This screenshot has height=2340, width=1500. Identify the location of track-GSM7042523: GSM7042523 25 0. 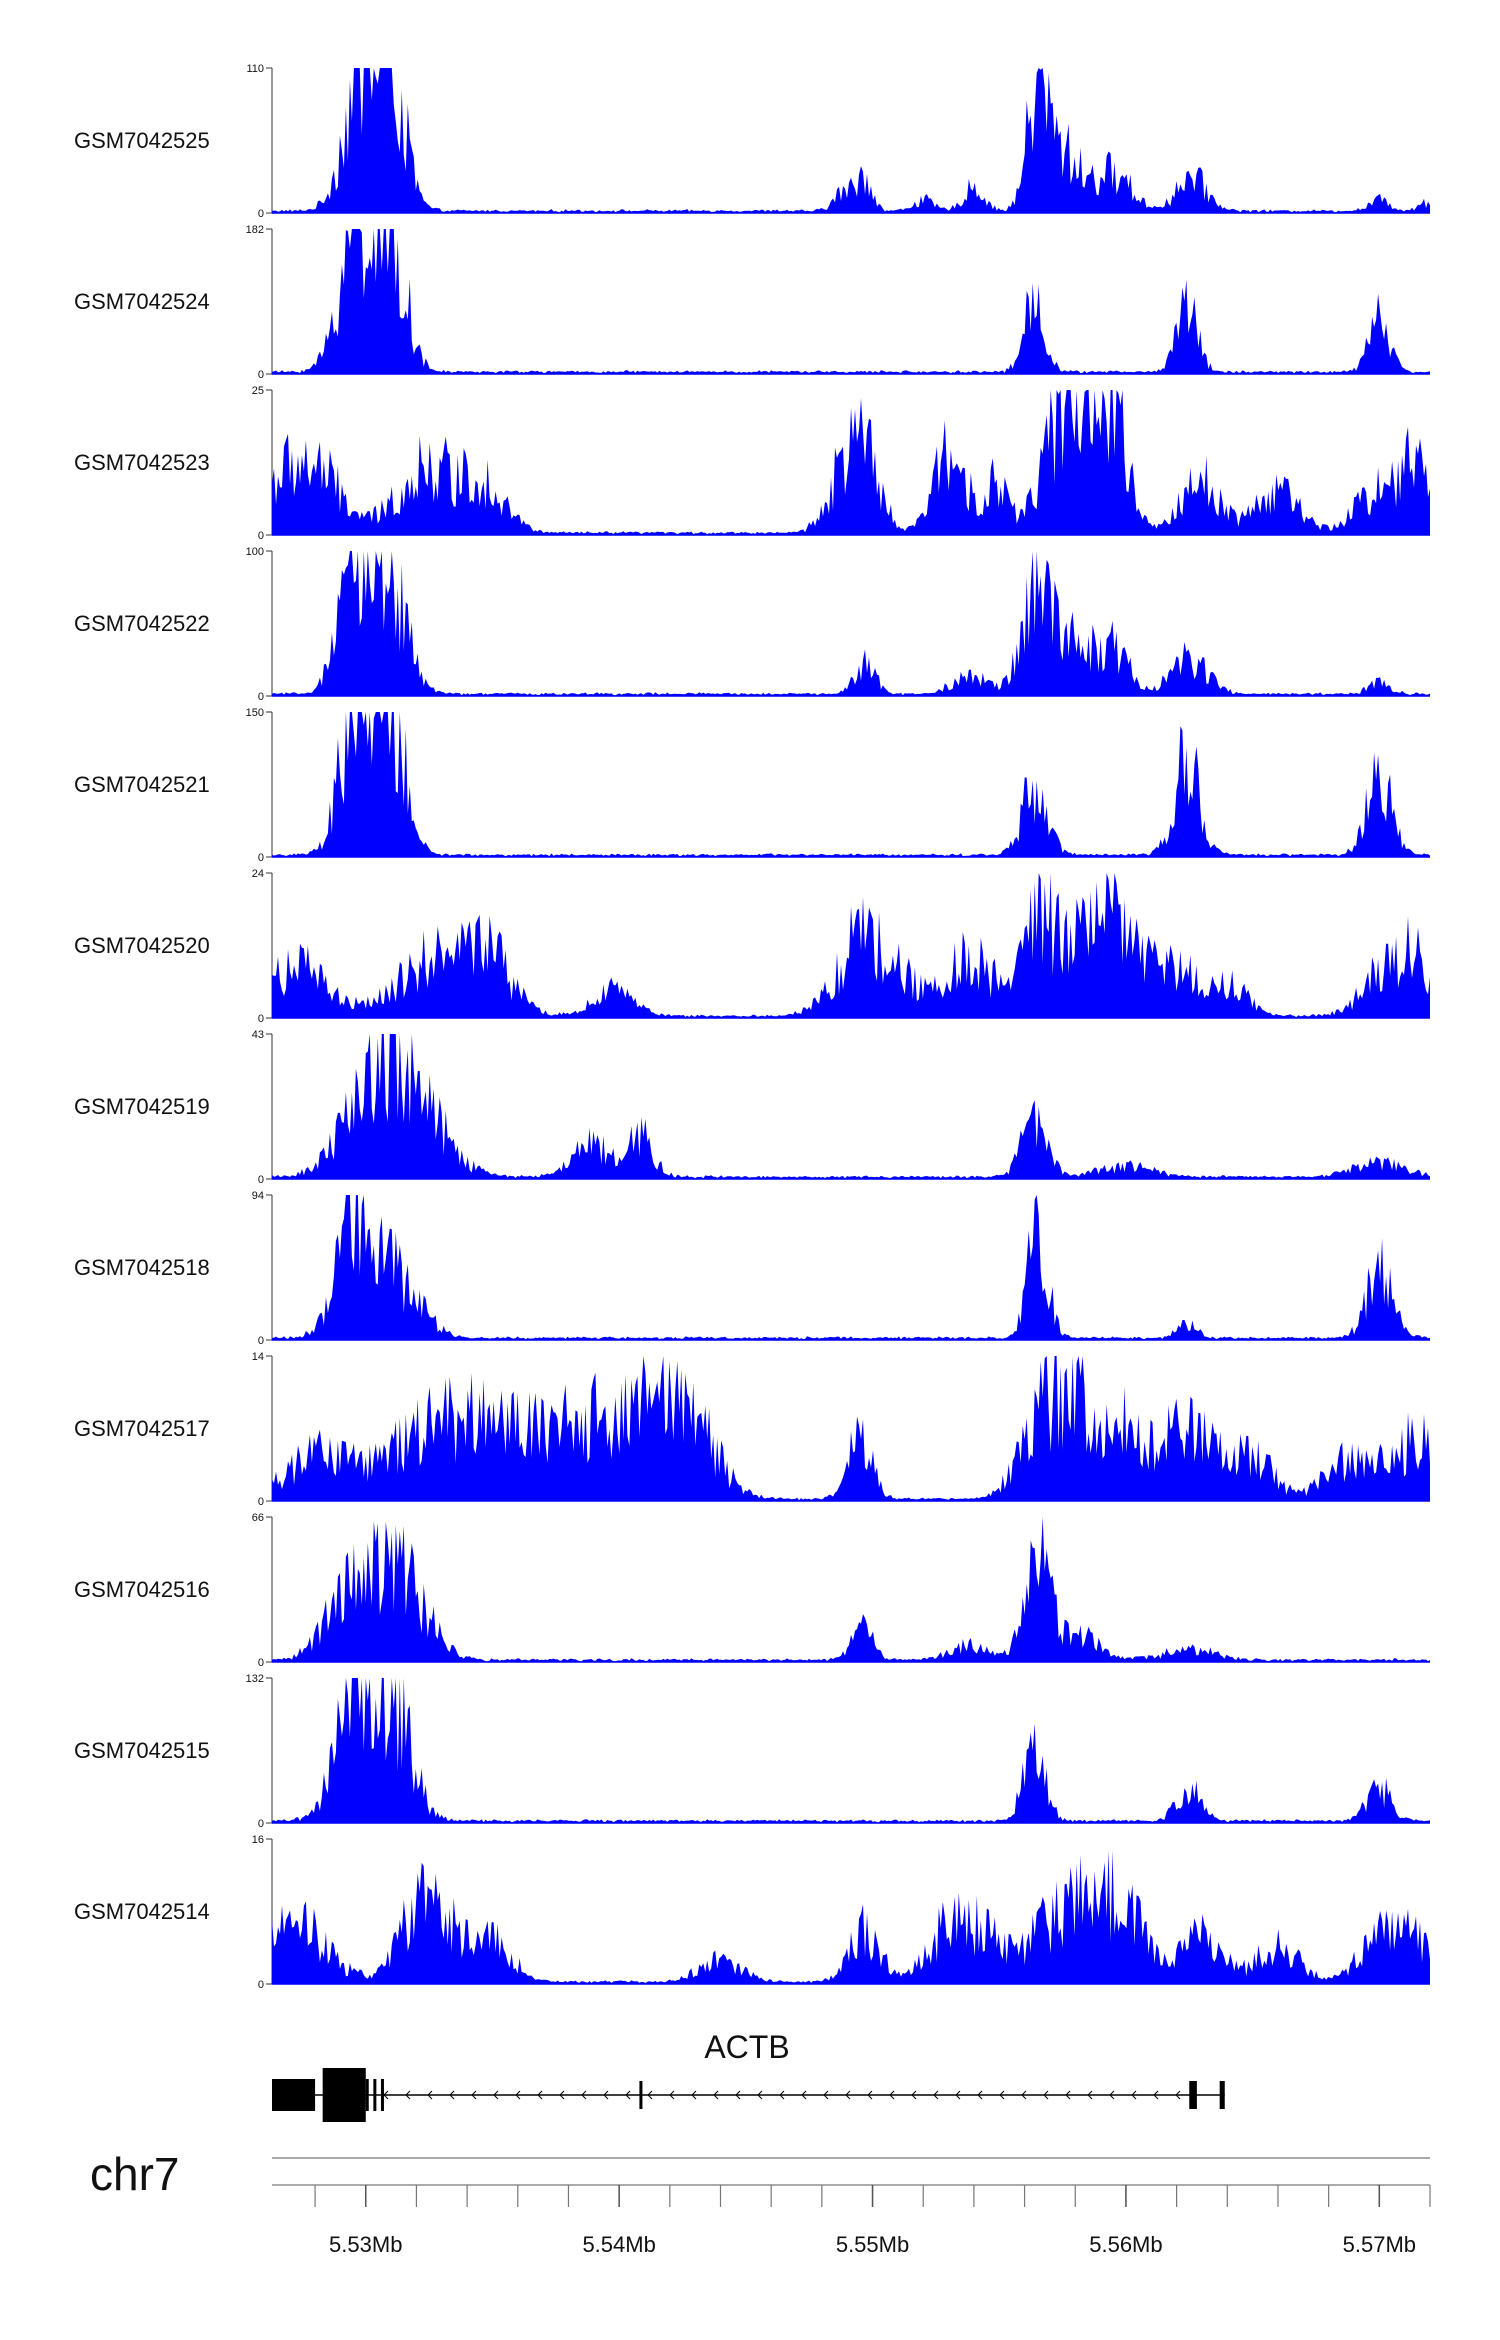
(752, 463).